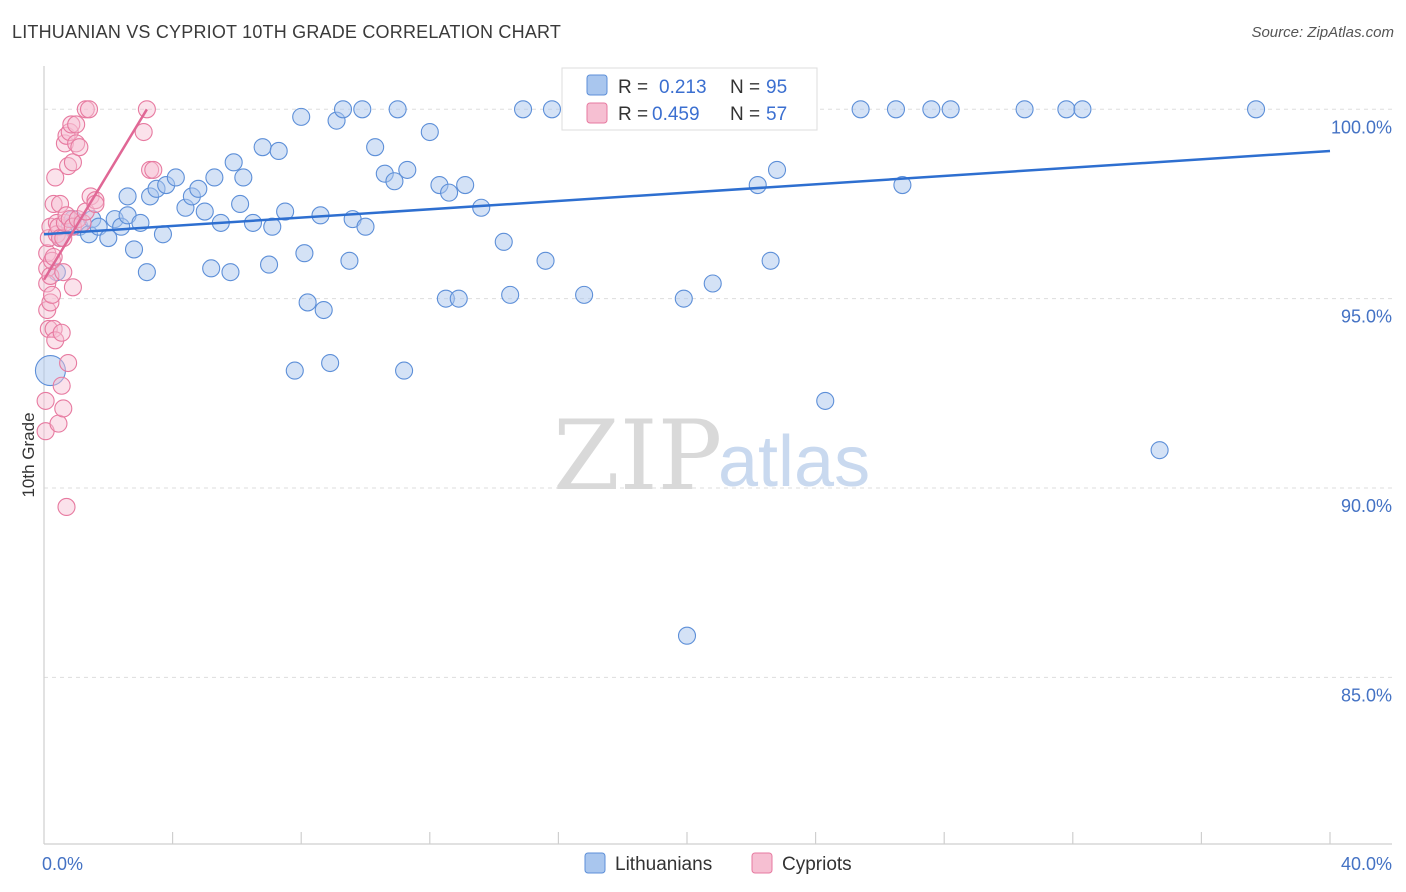 This screenshot has width=1406, height=892. Describe the element at coordinates (62, 864) in the screenshot. I see `x-tick-label-min: 0.0%` at that location.